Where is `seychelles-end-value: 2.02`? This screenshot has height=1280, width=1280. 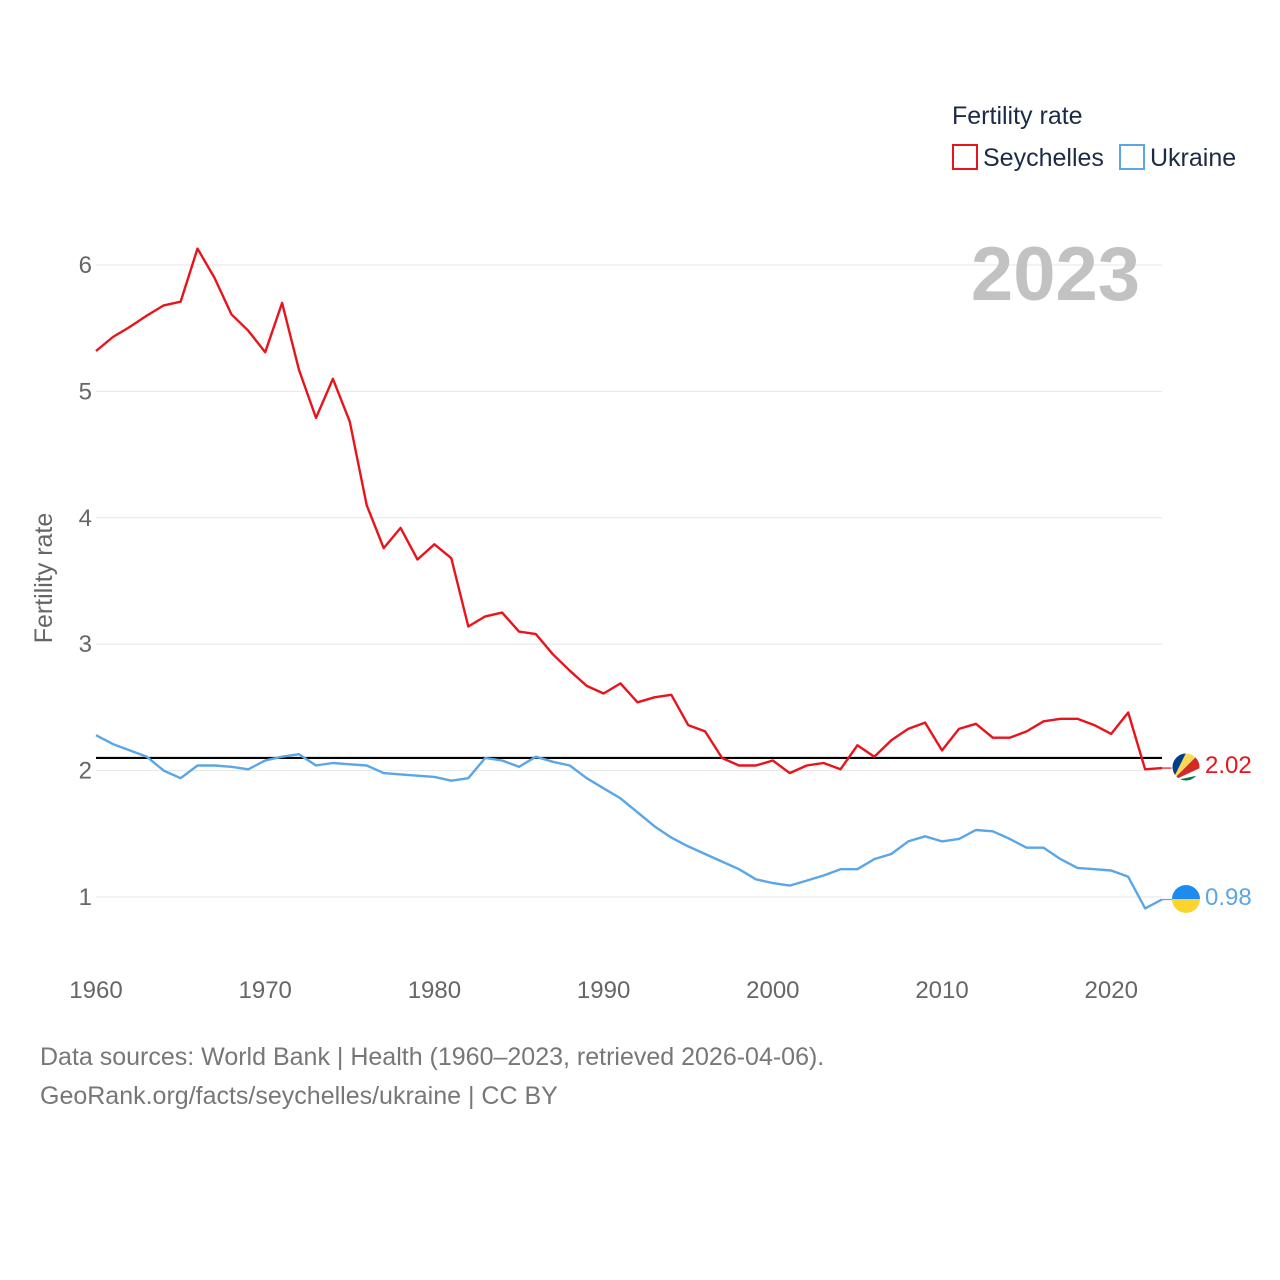 seychelles-end-value: 2.02 is located at coordinates (1228, 765).